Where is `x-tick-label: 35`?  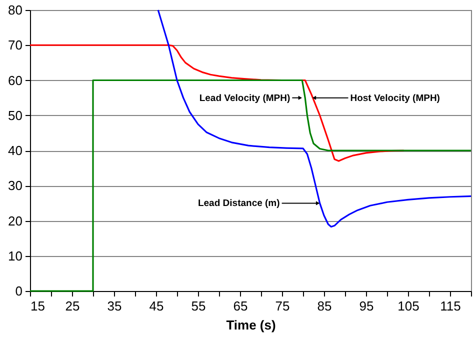 x-tick-label: 35 is located at coordinates (114, 306).